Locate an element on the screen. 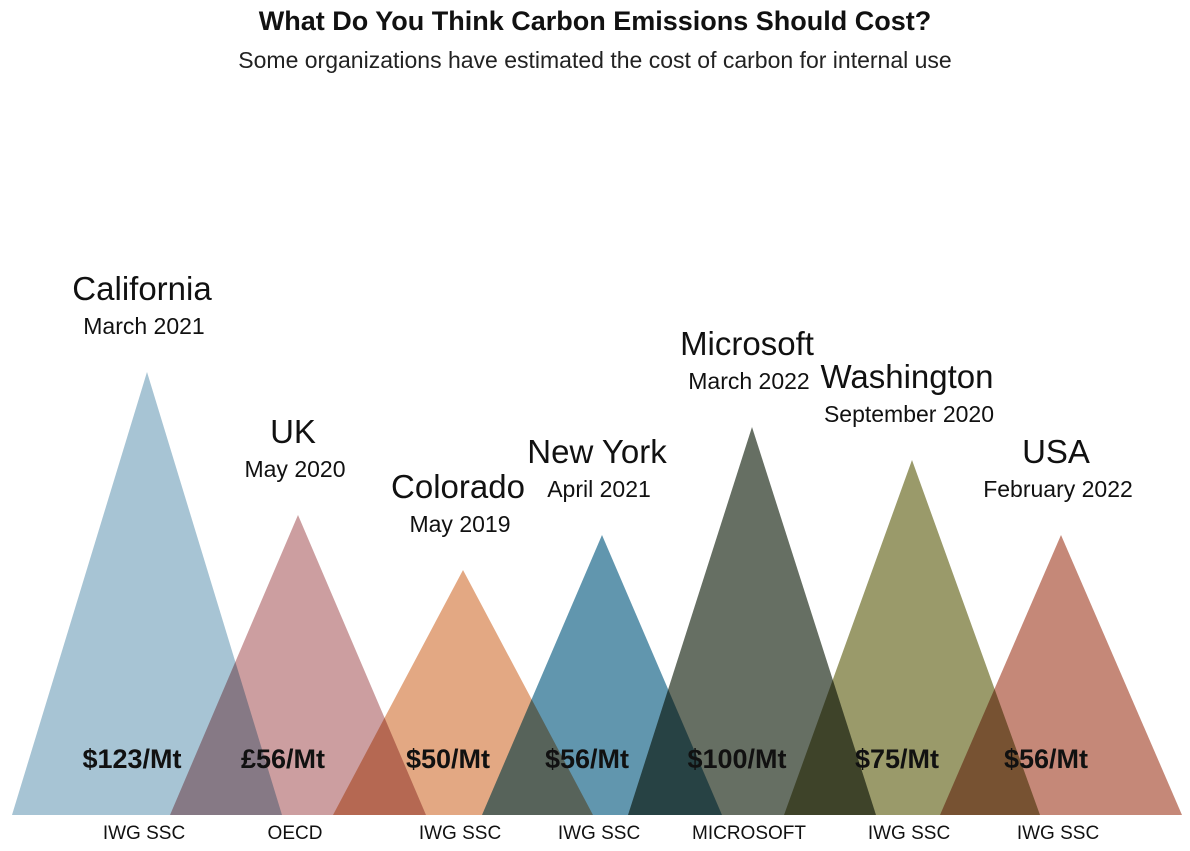 This screenshot has width=1190, height=851. value-label-colorado: $50/Mt is located at coordinates (448, 759).